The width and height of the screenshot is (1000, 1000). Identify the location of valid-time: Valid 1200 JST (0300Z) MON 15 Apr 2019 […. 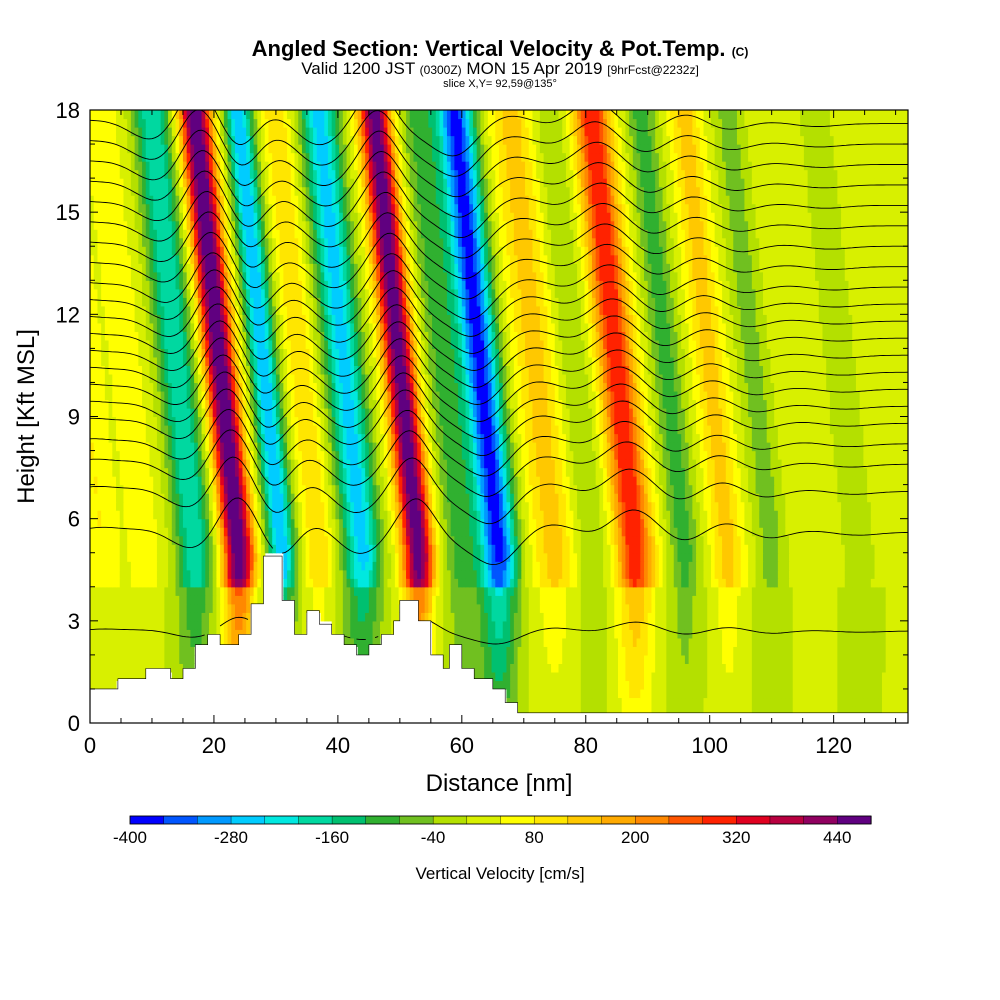
(500, 69).